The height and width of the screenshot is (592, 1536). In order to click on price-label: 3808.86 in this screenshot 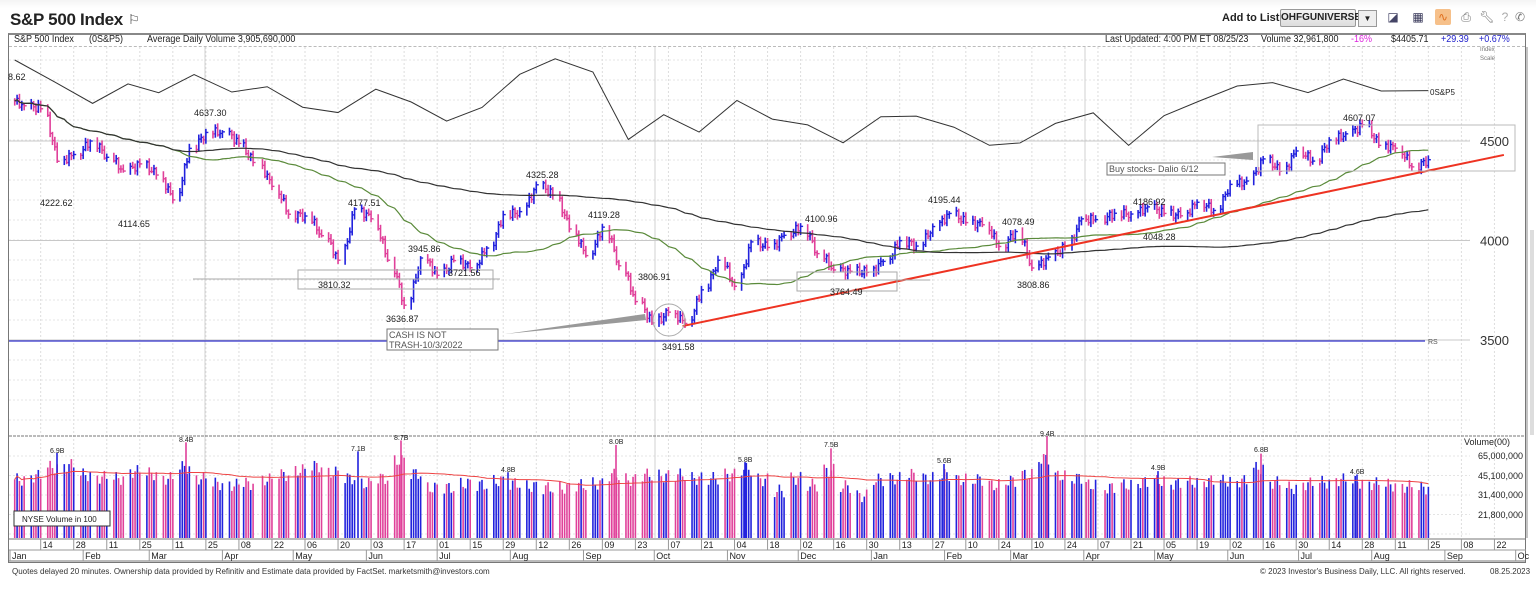, I will do `click(1033, 285)`.